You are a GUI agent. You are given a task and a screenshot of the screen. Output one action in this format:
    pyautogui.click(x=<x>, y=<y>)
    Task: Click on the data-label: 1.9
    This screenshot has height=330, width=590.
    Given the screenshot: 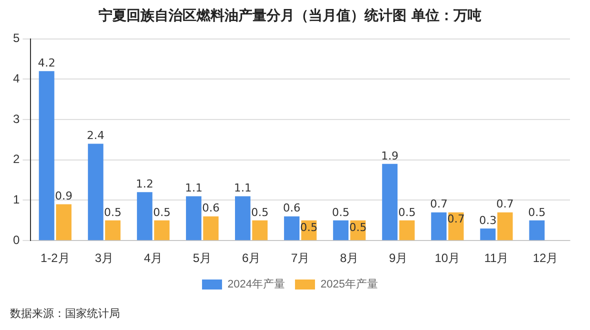 What is the action you would take?
    pyautogui.click(x=390, y=155)
    